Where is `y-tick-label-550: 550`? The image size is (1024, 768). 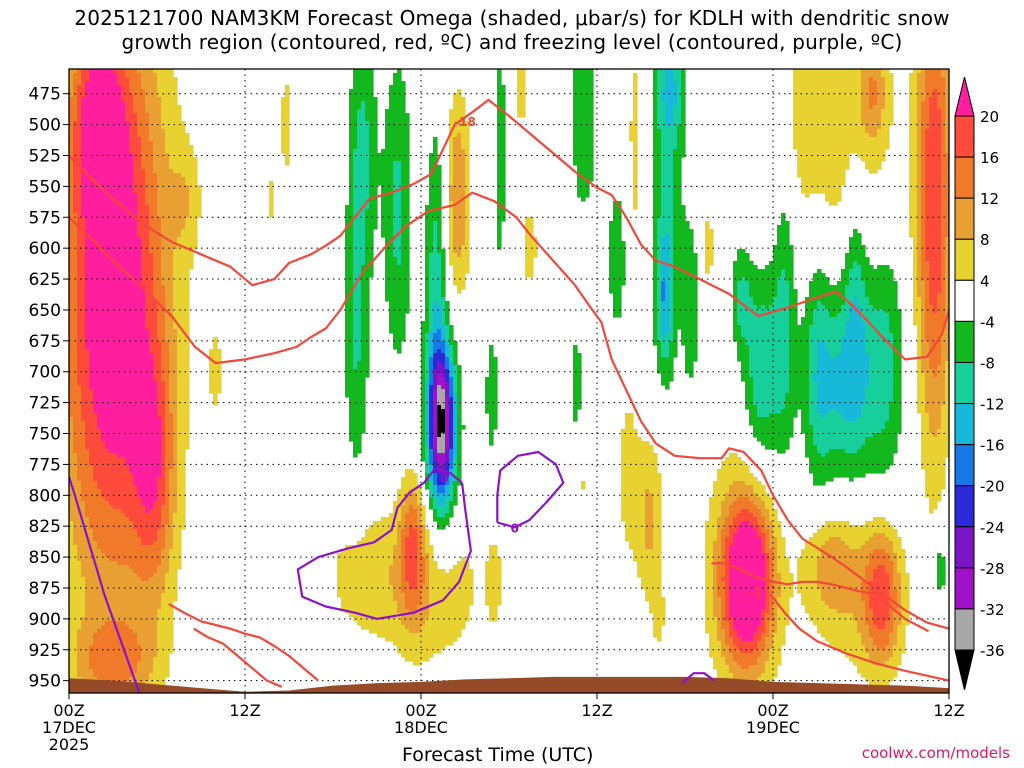
y-tick-label-550: 550 is located at coordinates (45, 187).